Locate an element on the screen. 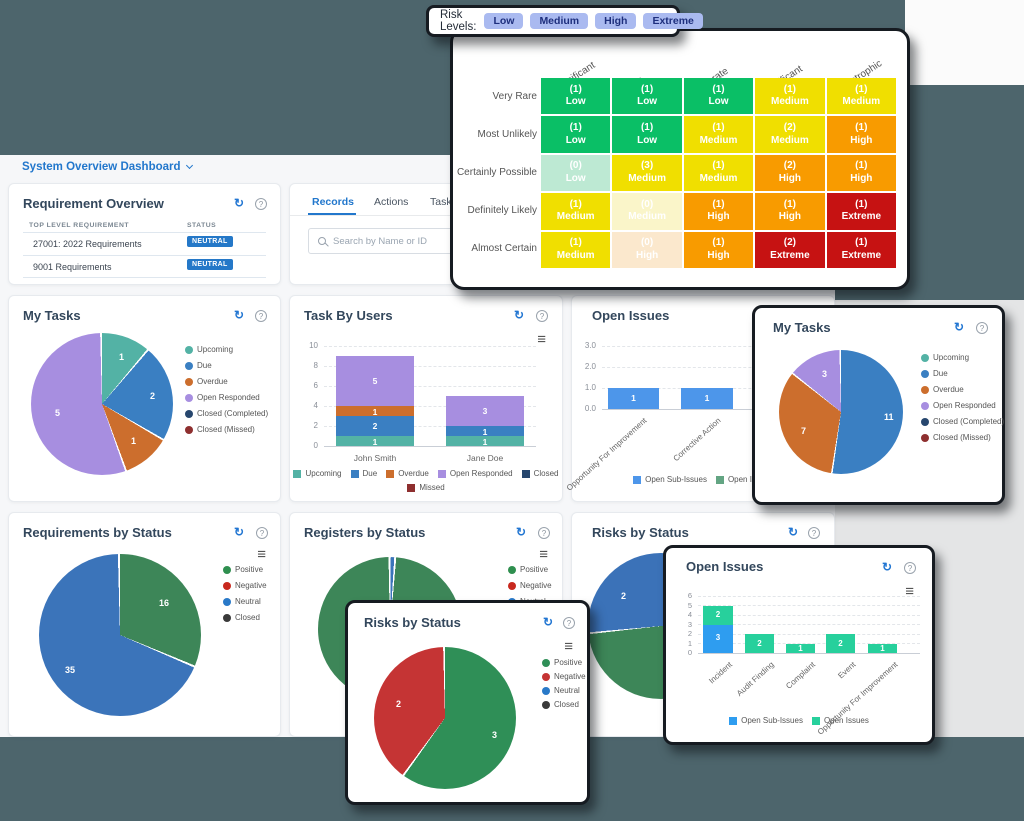 Image resolution: width=1024 pixels, height=821 pixels. bar-audit-finding-open-issues is located at coordinates (759, 643).